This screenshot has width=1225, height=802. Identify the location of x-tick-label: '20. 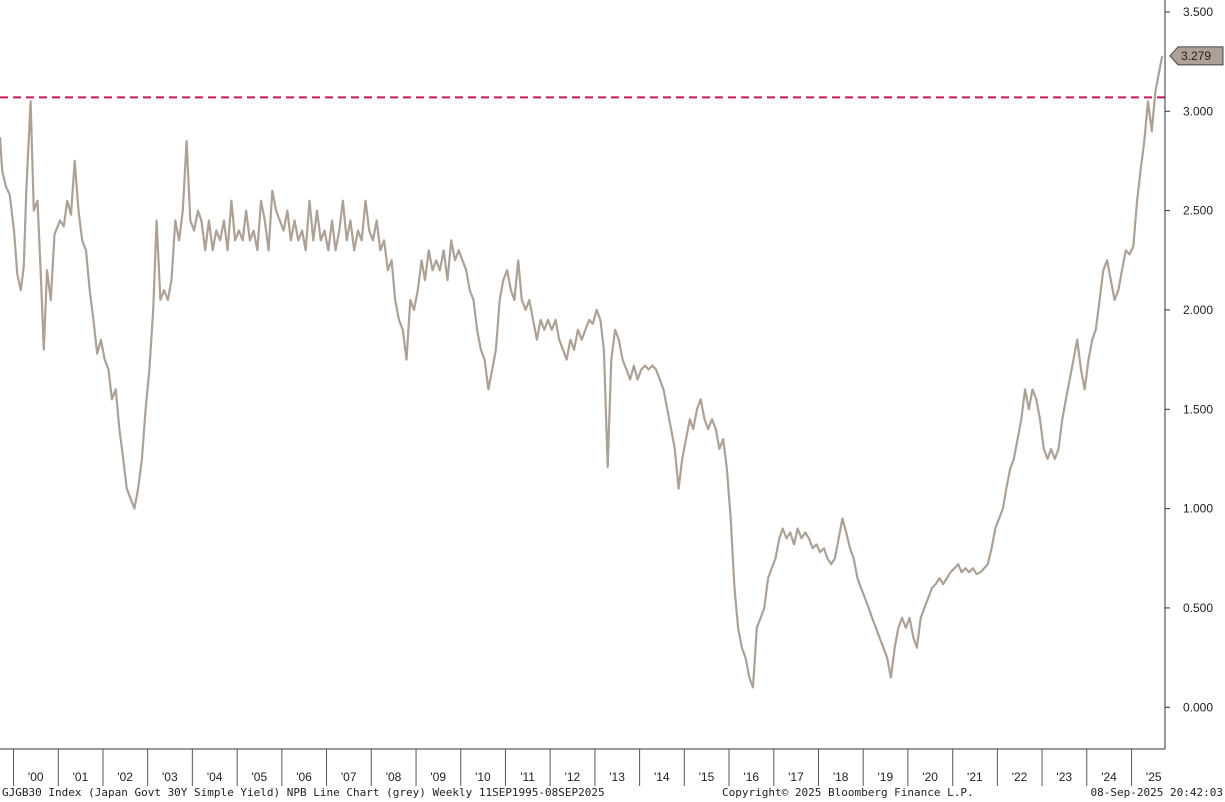
(930, 777).